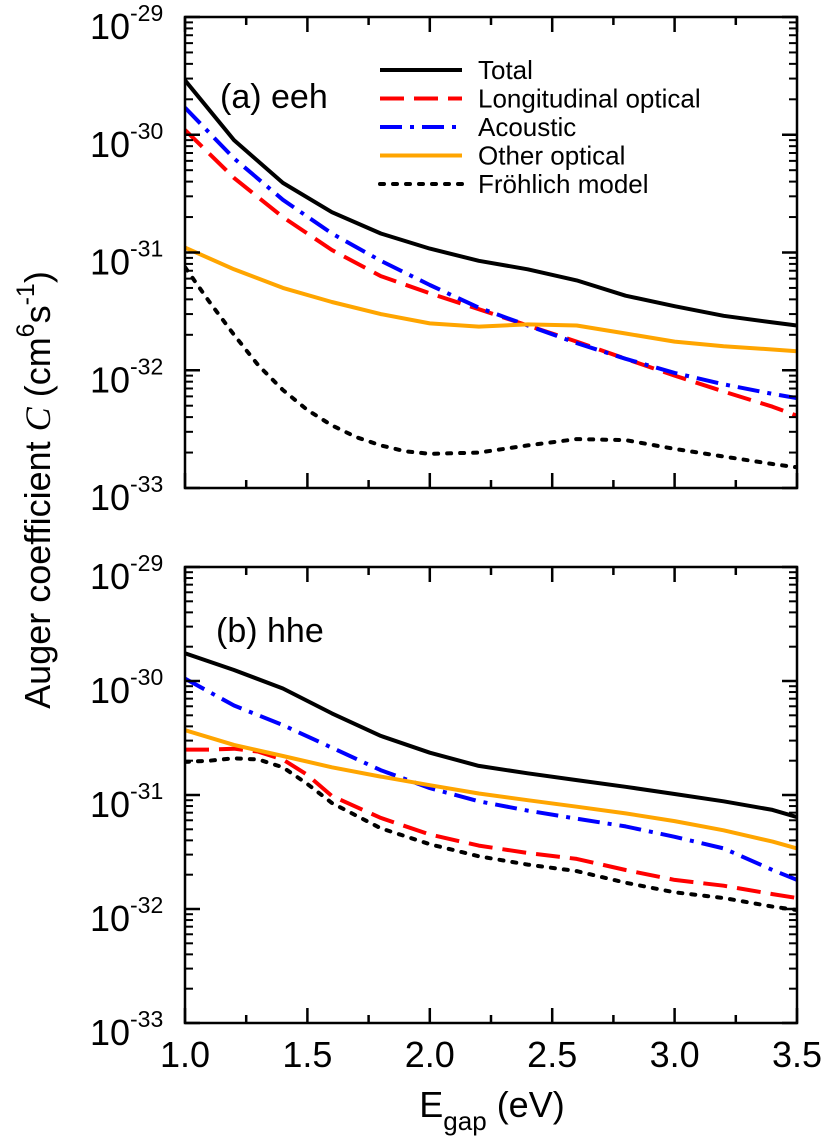 Image resolution: width=830 pixels, height=1146 pixels. I want to click on legend-label: Fröhlich model, so click(563, 184).